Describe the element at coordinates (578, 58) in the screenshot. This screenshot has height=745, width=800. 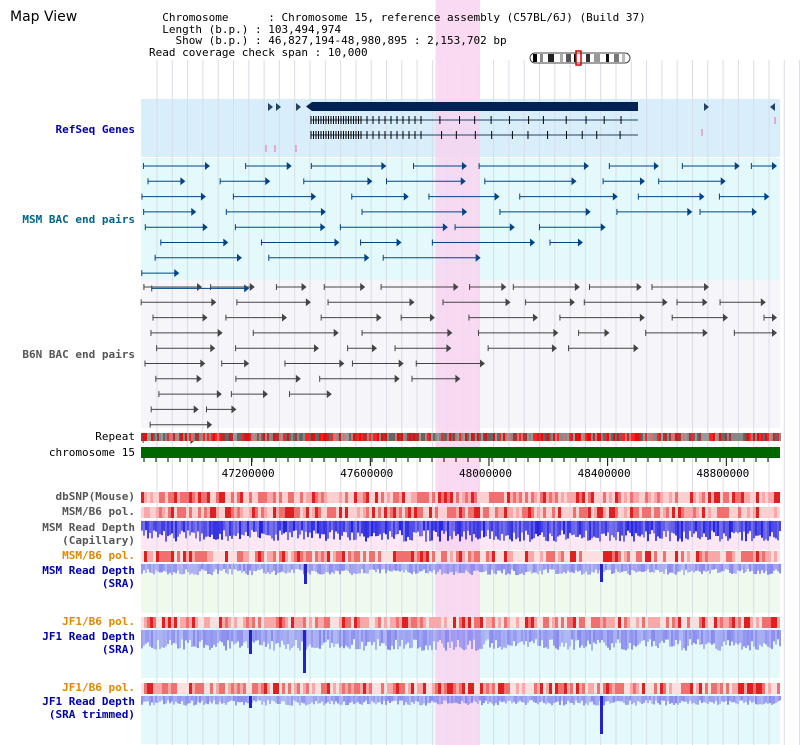
I see `ideogram-position-marker` at that location.